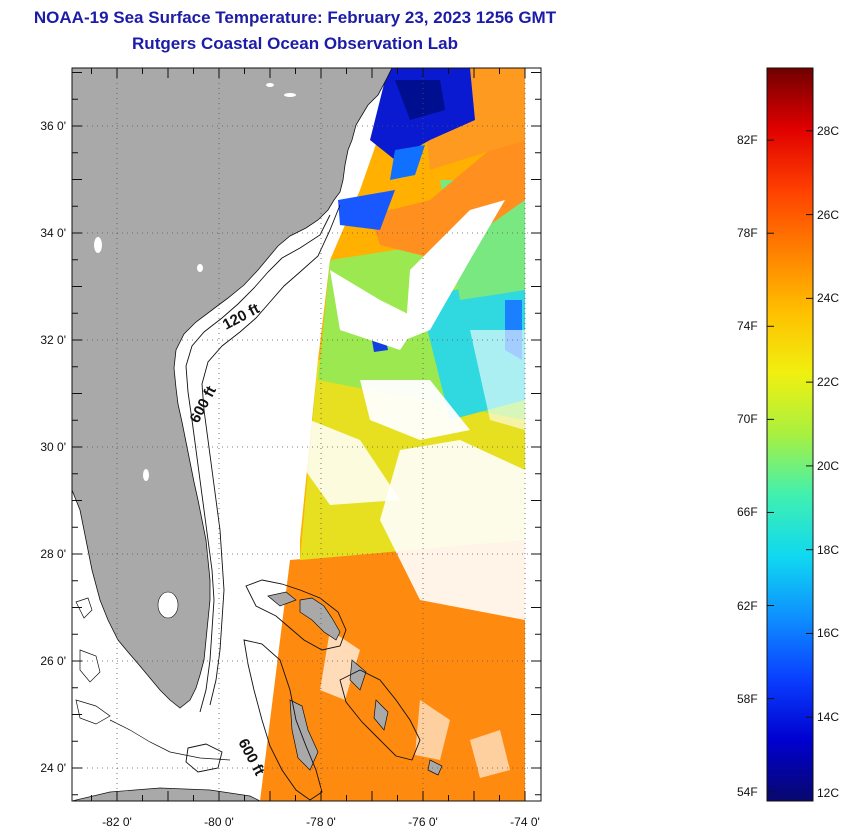 The image size is (849, 832). What do you see at coordinates (53, 233) in the screenshot?
I see `latitude-label: 34 0'` at bounding box center [53, 233].